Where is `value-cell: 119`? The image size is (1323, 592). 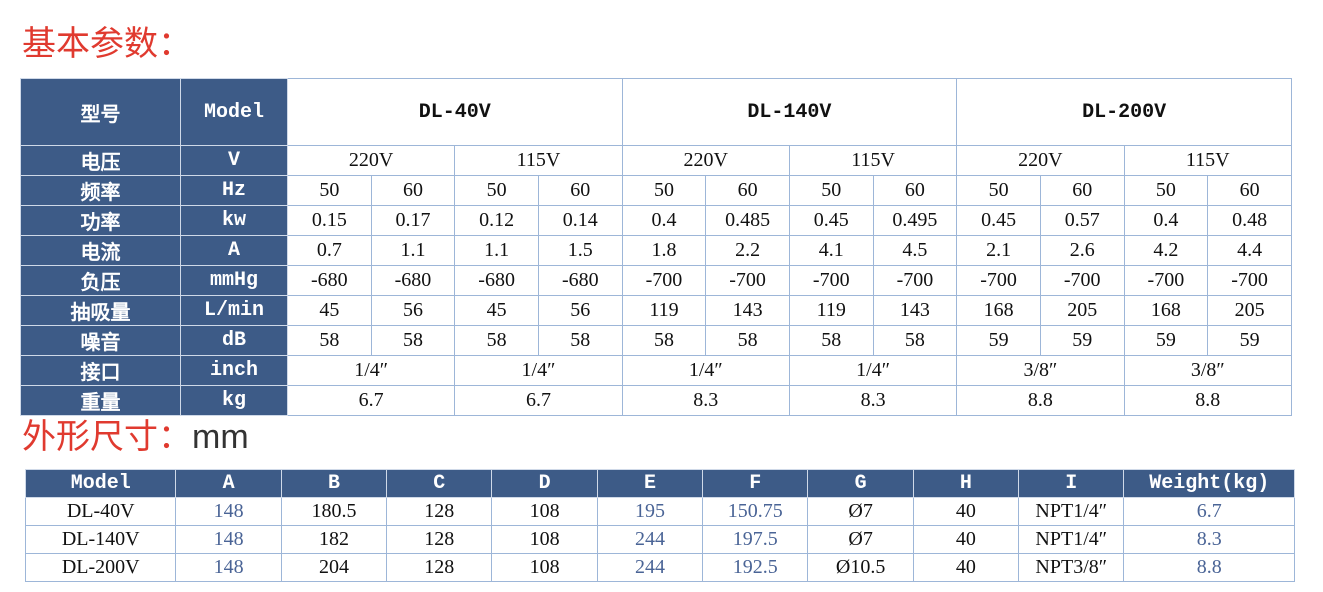 value-cell: 119 is located at coordinates (831, 310).